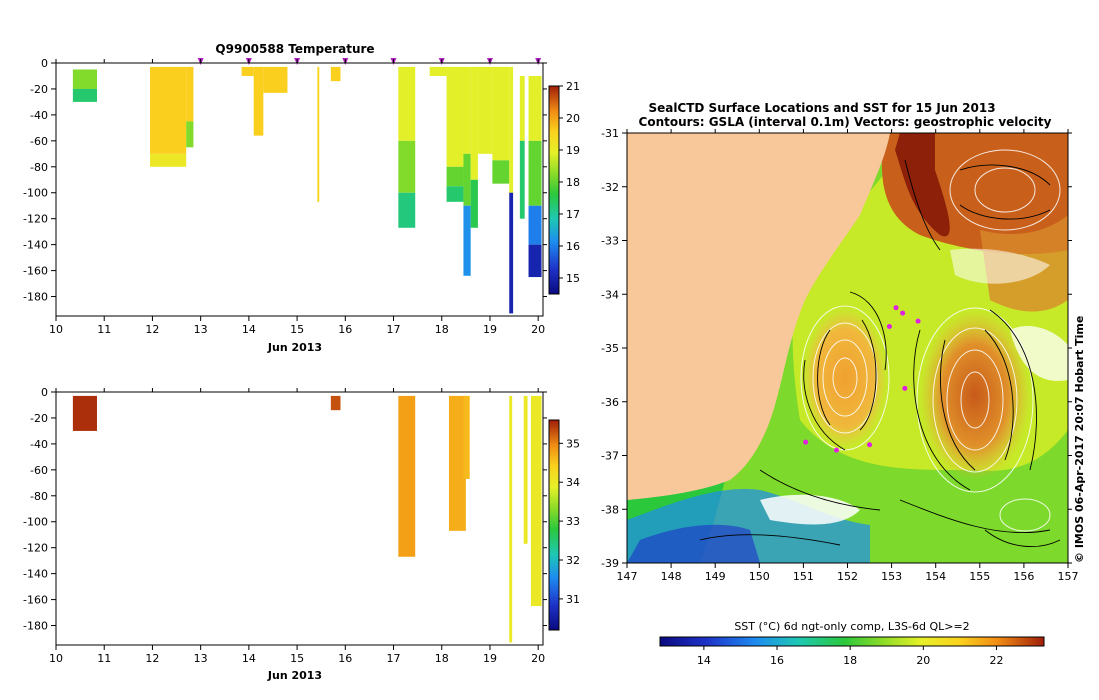 This screenshot has height=700, width=1099. Describe the element at coordinates (923, 660) in the screenshot. I see `sst-colorbar-tick-label: 20` at that location.